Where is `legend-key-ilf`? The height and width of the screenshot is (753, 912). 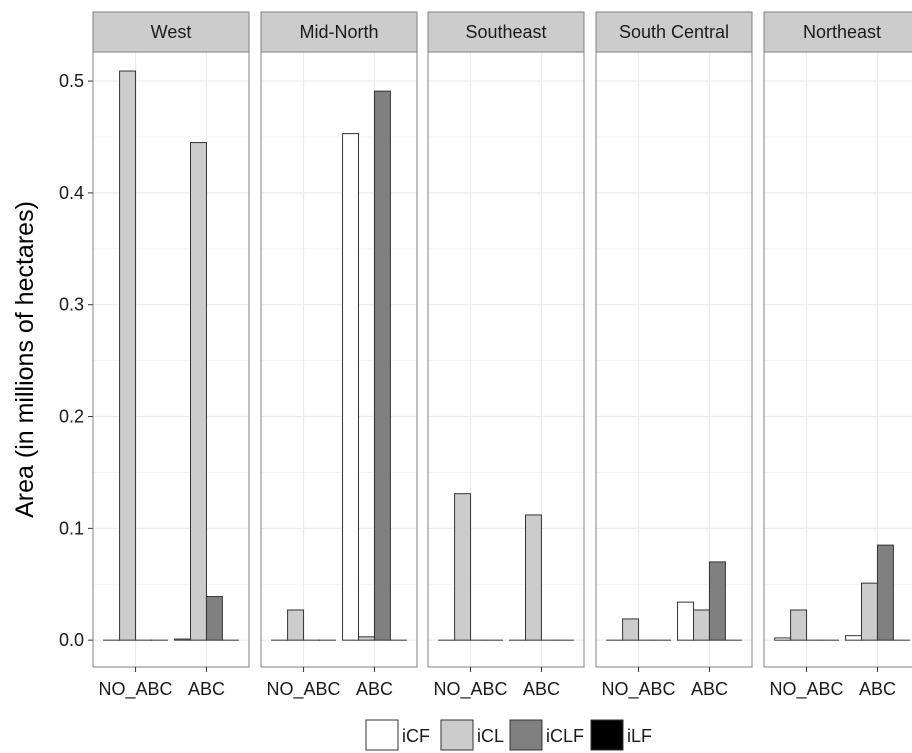
legend-key-ilf is located at coordinates (607, 735).